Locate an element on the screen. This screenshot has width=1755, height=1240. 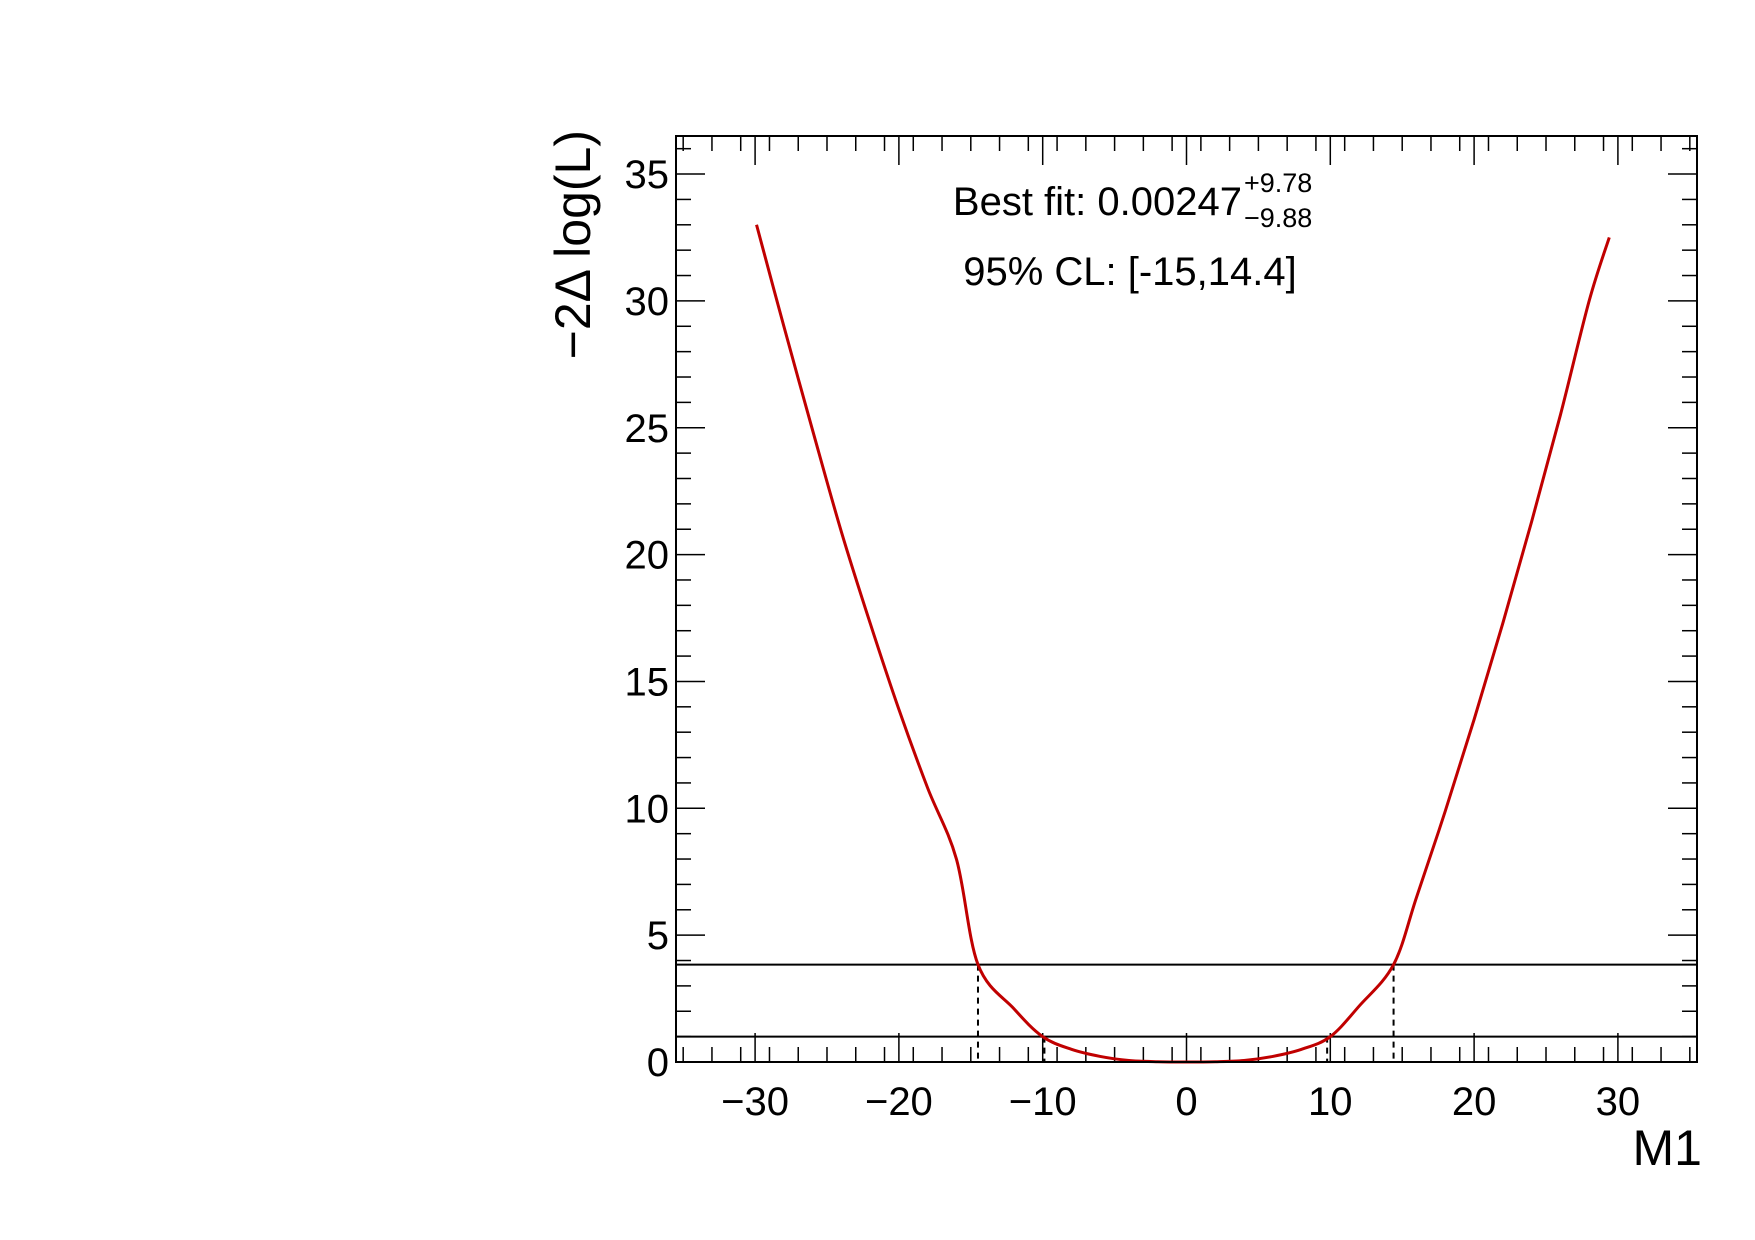
x-tick-label: 20 is located at coordinates (1474, 1102).